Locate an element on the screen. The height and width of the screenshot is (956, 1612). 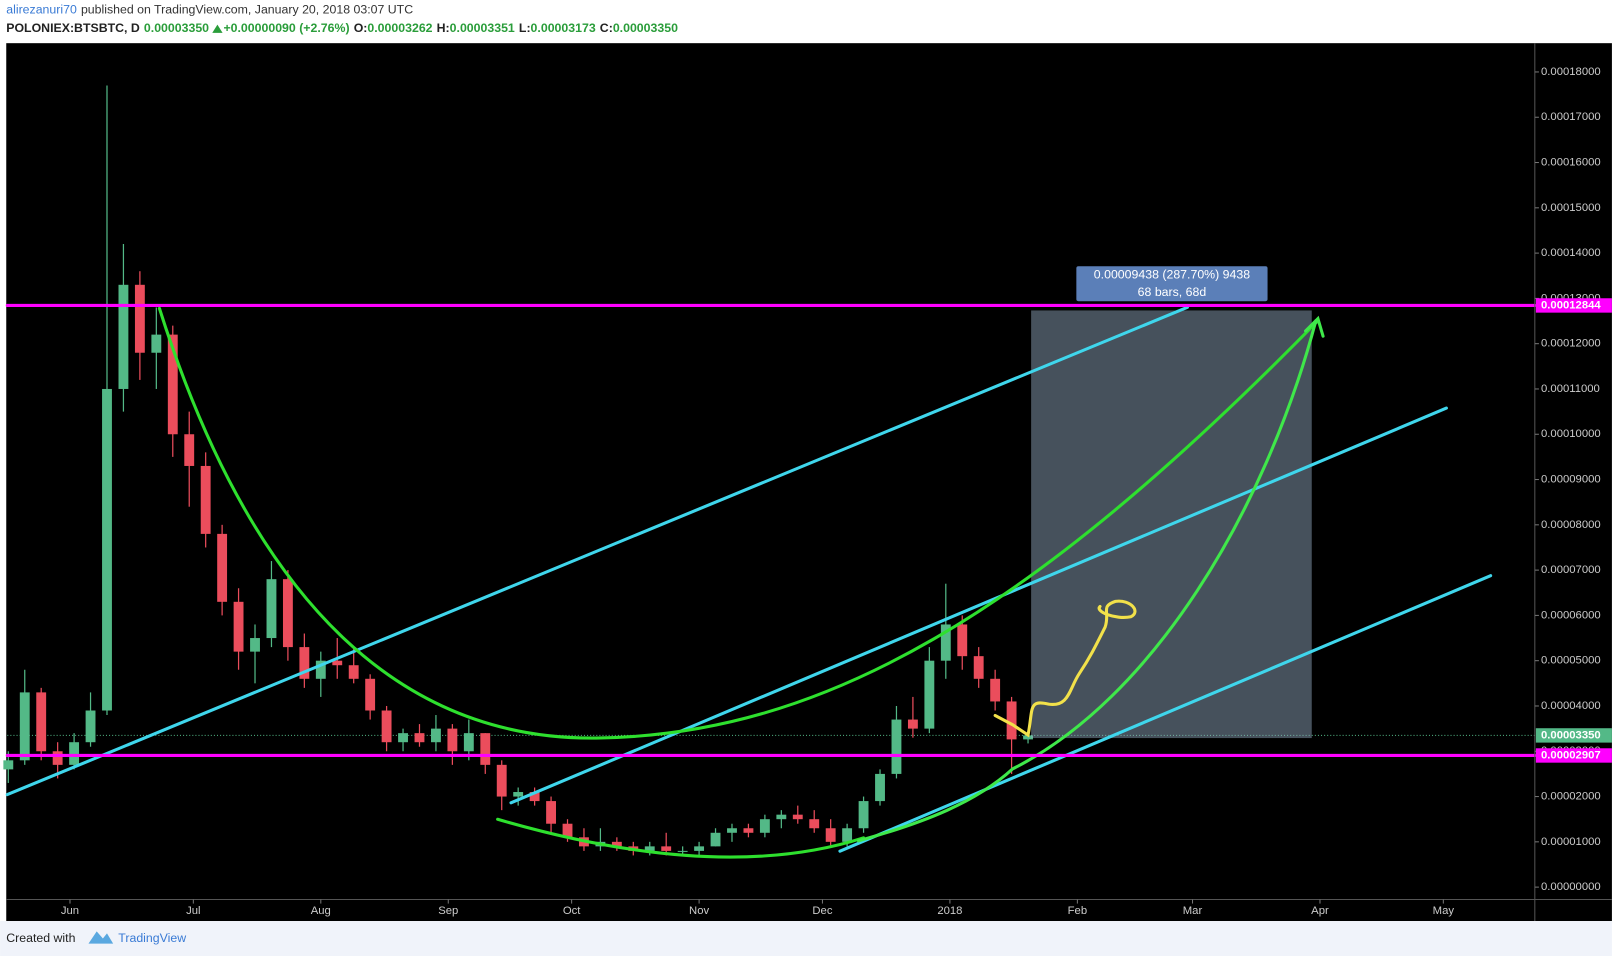
quote-c: 0.00003350 is located at coordinates (645, 28).